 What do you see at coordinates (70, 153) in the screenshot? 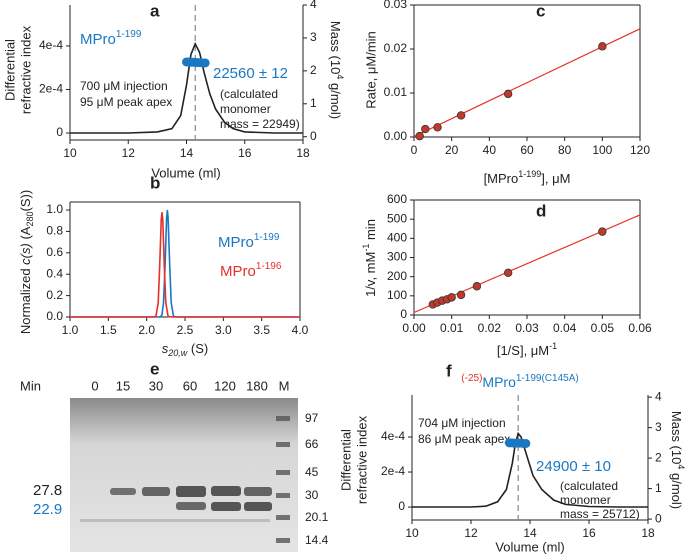
I see `x-tick-label: 10` at bounding box center [70, 153].